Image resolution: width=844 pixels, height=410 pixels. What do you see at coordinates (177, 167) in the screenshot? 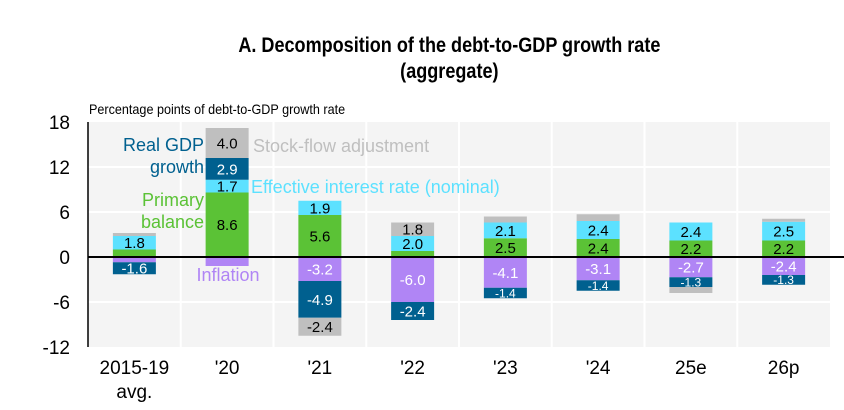
I see `legend-label-real-gdp-growth: growth` at bounding box center [177, 167].